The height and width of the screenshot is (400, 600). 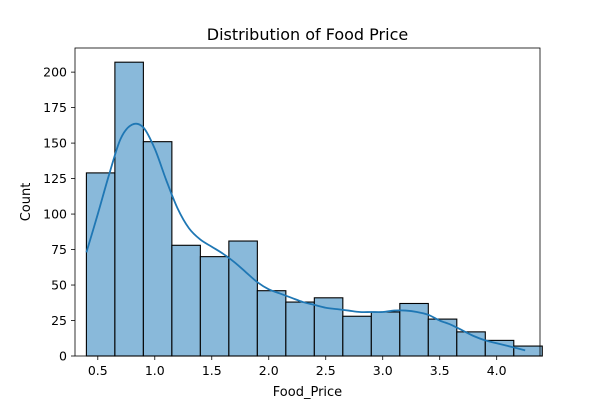 What do you see at coordinates (55, 72) in the screenshot?
I see `y-tick-label: 200` at bounding box center [55, 72].